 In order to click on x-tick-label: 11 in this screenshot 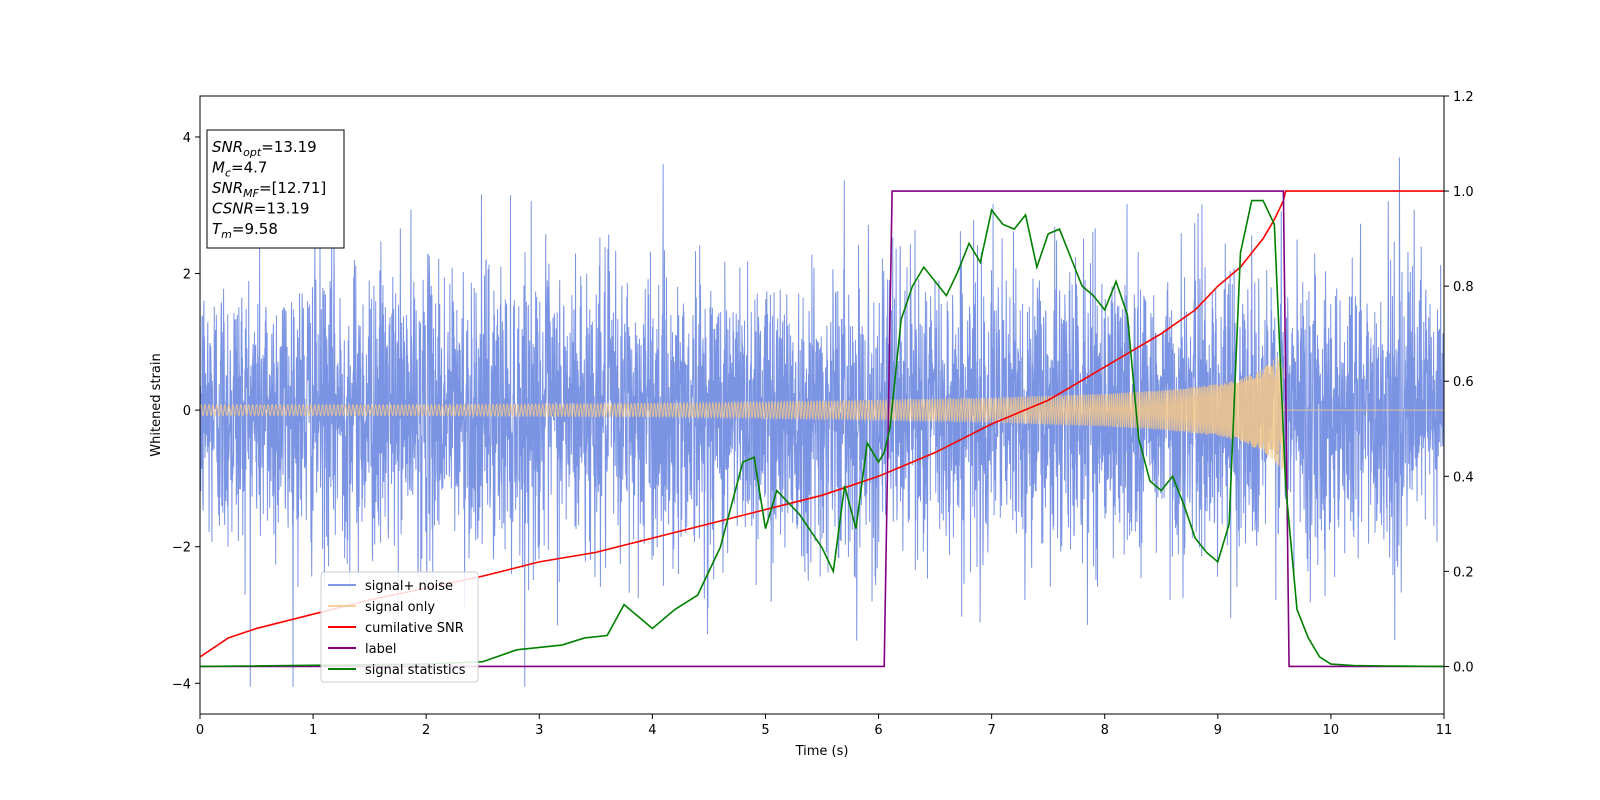, I will do `click(1444, 730)`.